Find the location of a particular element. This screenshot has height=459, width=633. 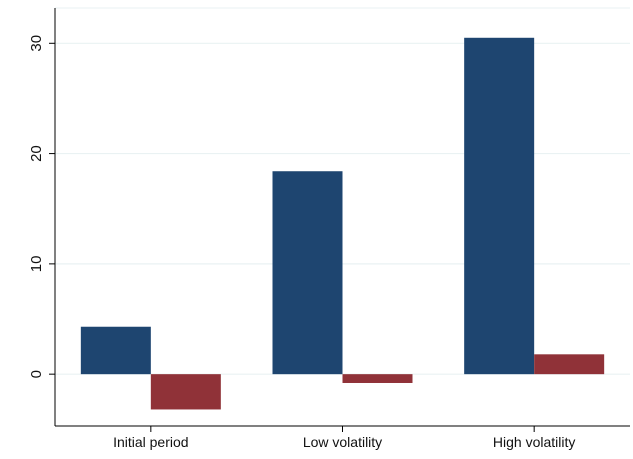

bar-series-2-initial-period is located at coordinates (185, 392).